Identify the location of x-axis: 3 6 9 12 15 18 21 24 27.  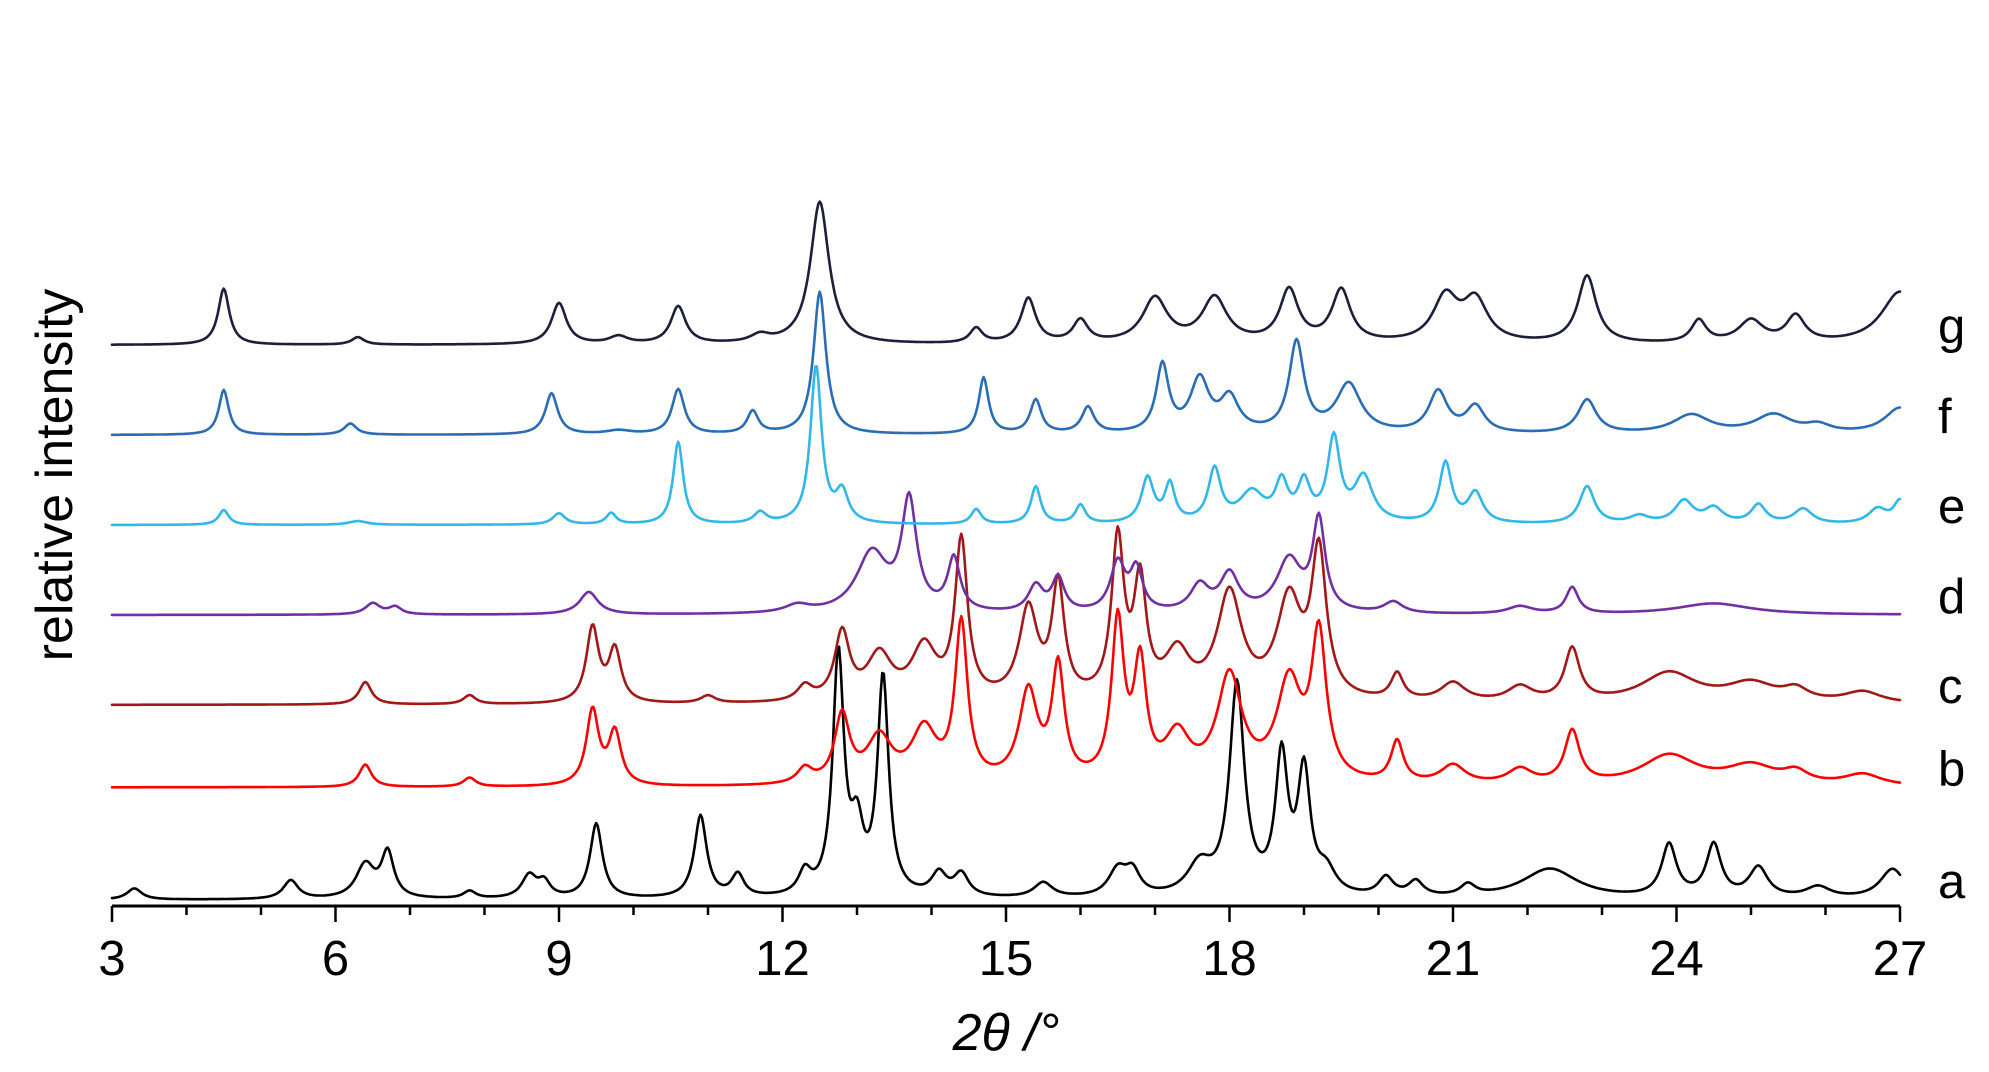
(1012, 945).